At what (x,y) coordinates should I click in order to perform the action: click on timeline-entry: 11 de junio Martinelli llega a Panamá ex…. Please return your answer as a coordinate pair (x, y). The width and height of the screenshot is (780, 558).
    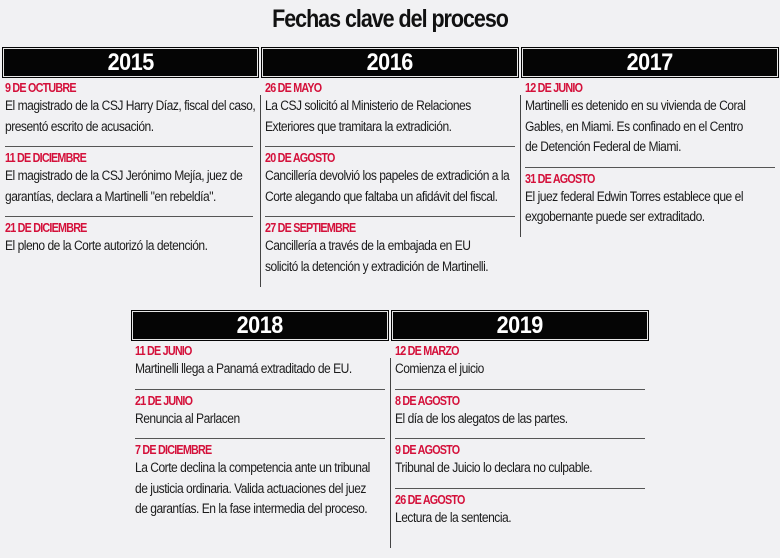
    Looking at the image, I should click on (261, 367).